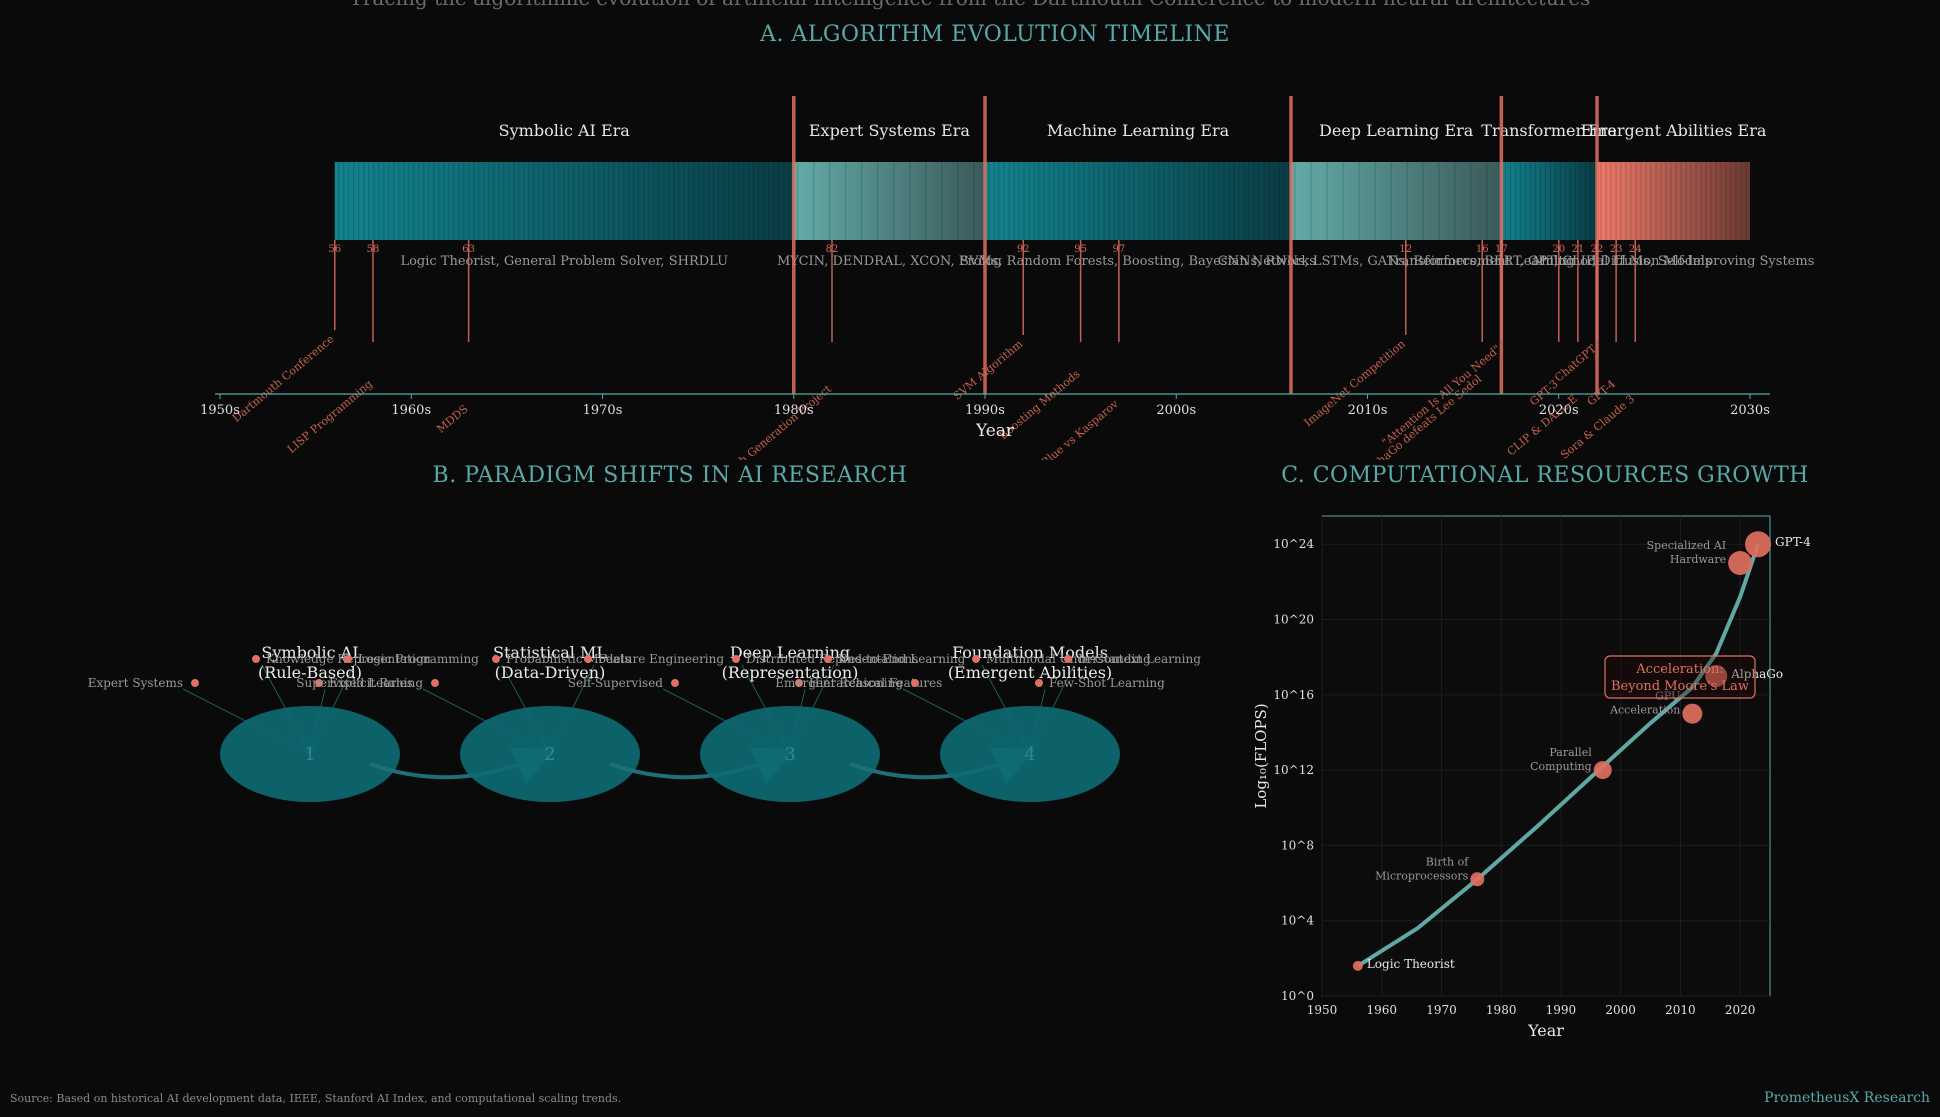 The height and width of the screenshot is (1117, 1940). Describe the element at coordinates (889, 261) in the screenshot. I see `era-examples: MYCIN, DENDRAL, XCON, Prolog` at that location.